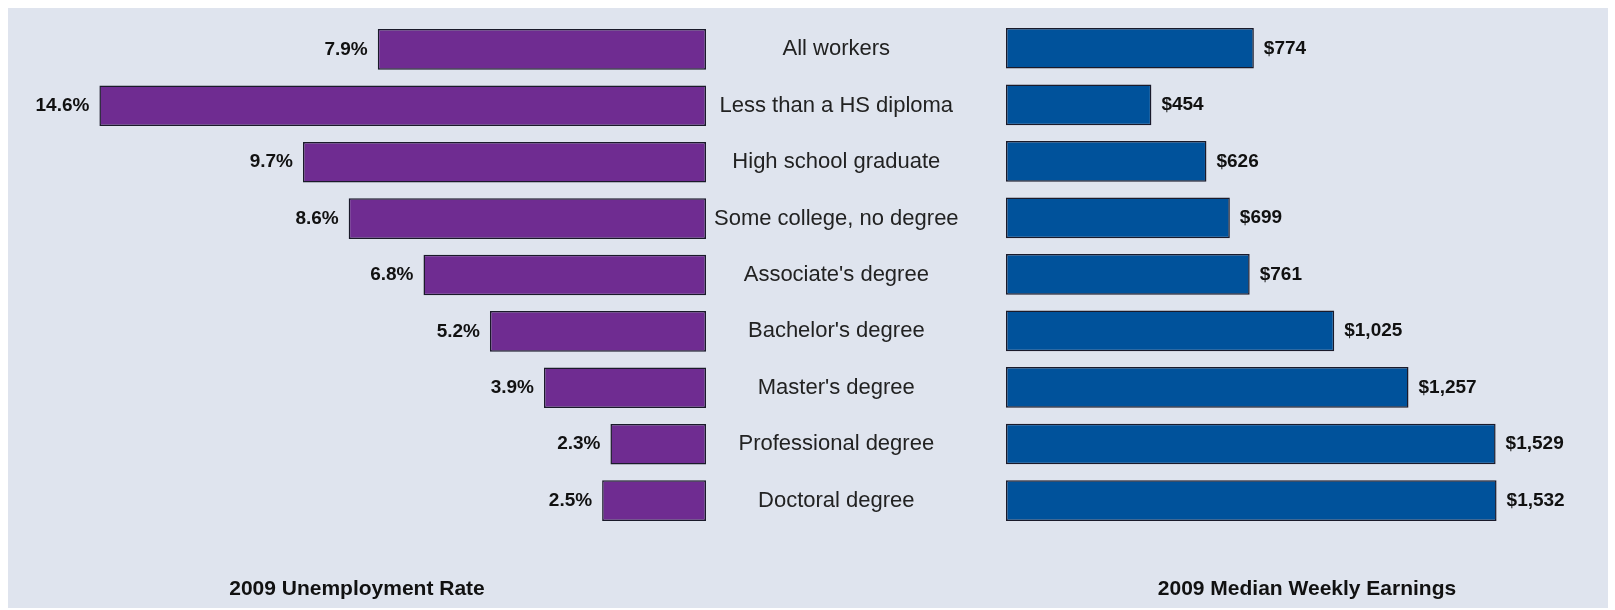  Describe the element at coordinates (836, 104) in the screenshot. I see `y-tick-label: Less than a HS diploma` at that location.